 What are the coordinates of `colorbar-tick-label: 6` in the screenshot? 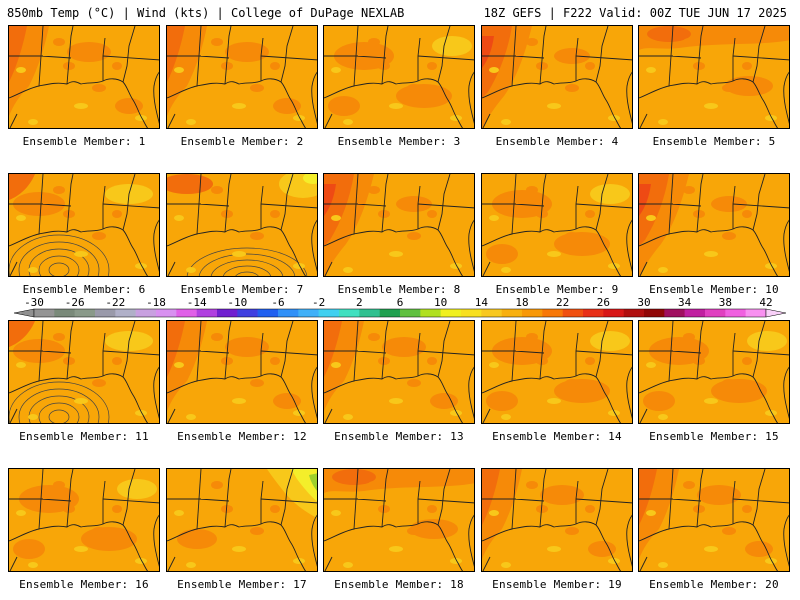 It's located at (400, 303).